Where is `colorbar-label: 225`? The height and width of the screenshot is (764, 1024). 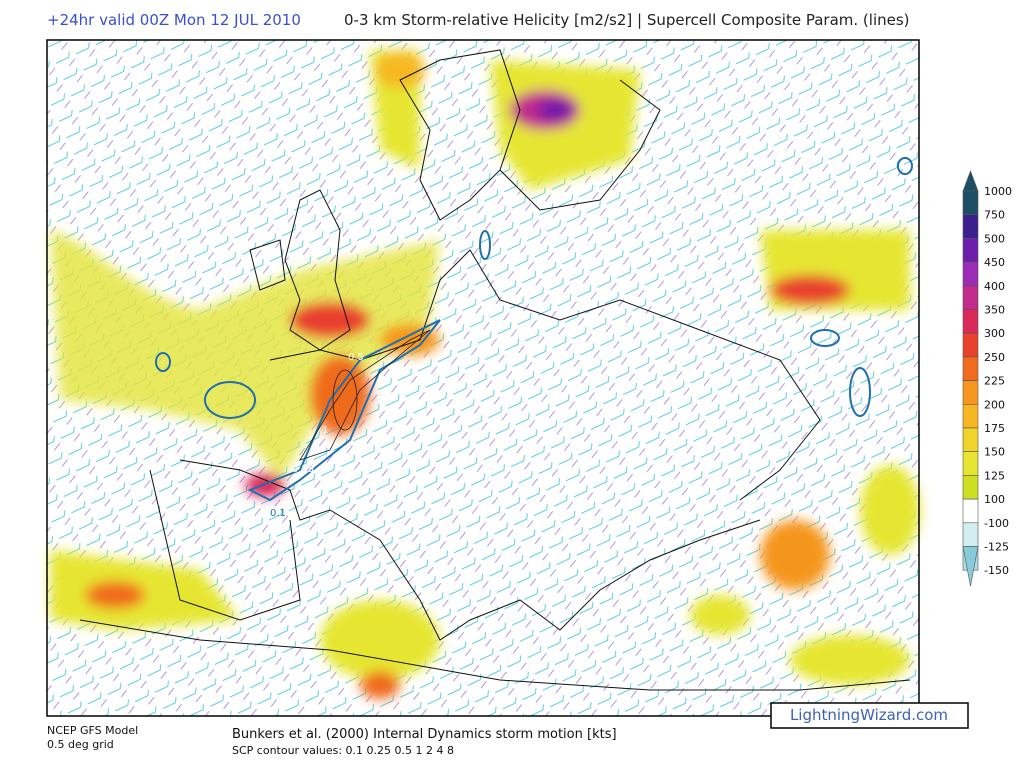 colorbar-label: 225 is located at coordinates (994, 381).